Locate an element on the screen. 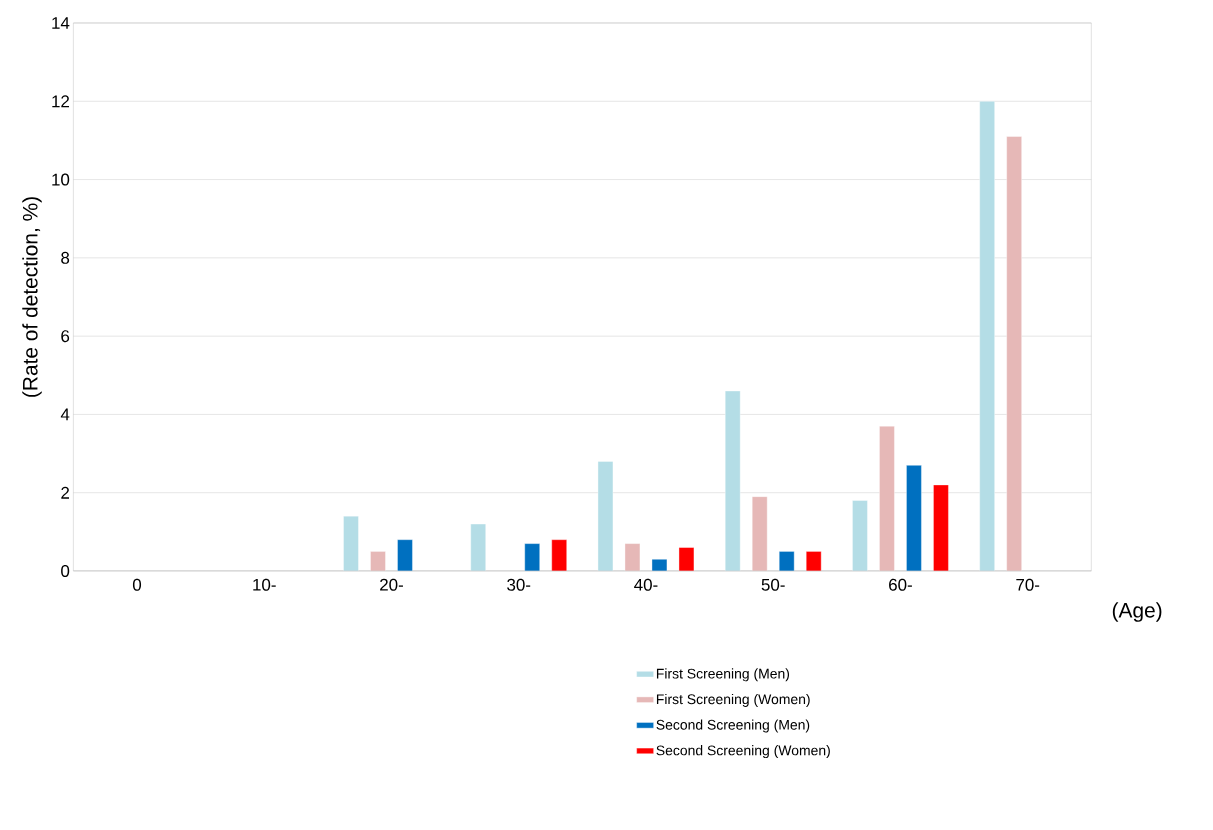 This screenshot has width=1213, height=830. legend-label: First Screening (Men) is located at coordinates (723, 675).